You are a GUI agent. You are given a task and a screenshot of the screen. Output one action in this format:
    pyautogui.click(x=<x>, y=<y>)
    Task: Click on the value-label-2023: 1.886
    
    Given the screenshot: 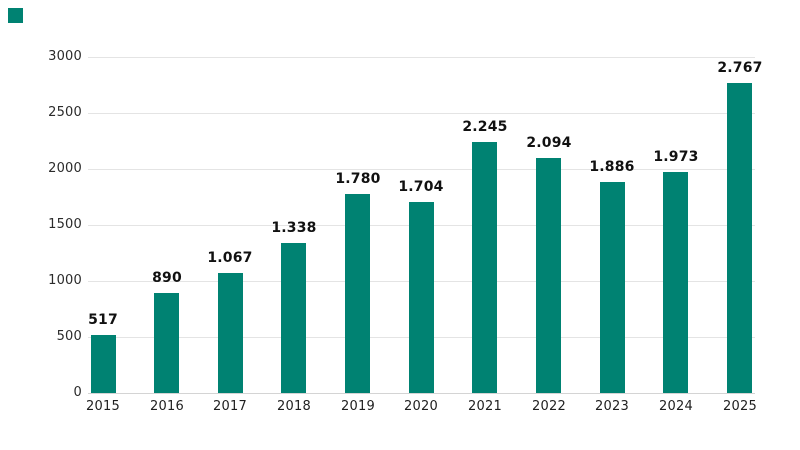 What is the action you would take?
    pyautogui.click(x=612, y=167)
    